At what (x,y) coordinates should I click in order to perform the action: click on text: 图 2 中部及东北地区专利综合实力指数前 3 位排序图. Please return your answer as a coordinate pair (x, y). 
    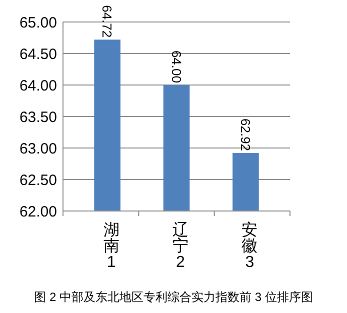
    Looking at the image, I should click on (173, 297).